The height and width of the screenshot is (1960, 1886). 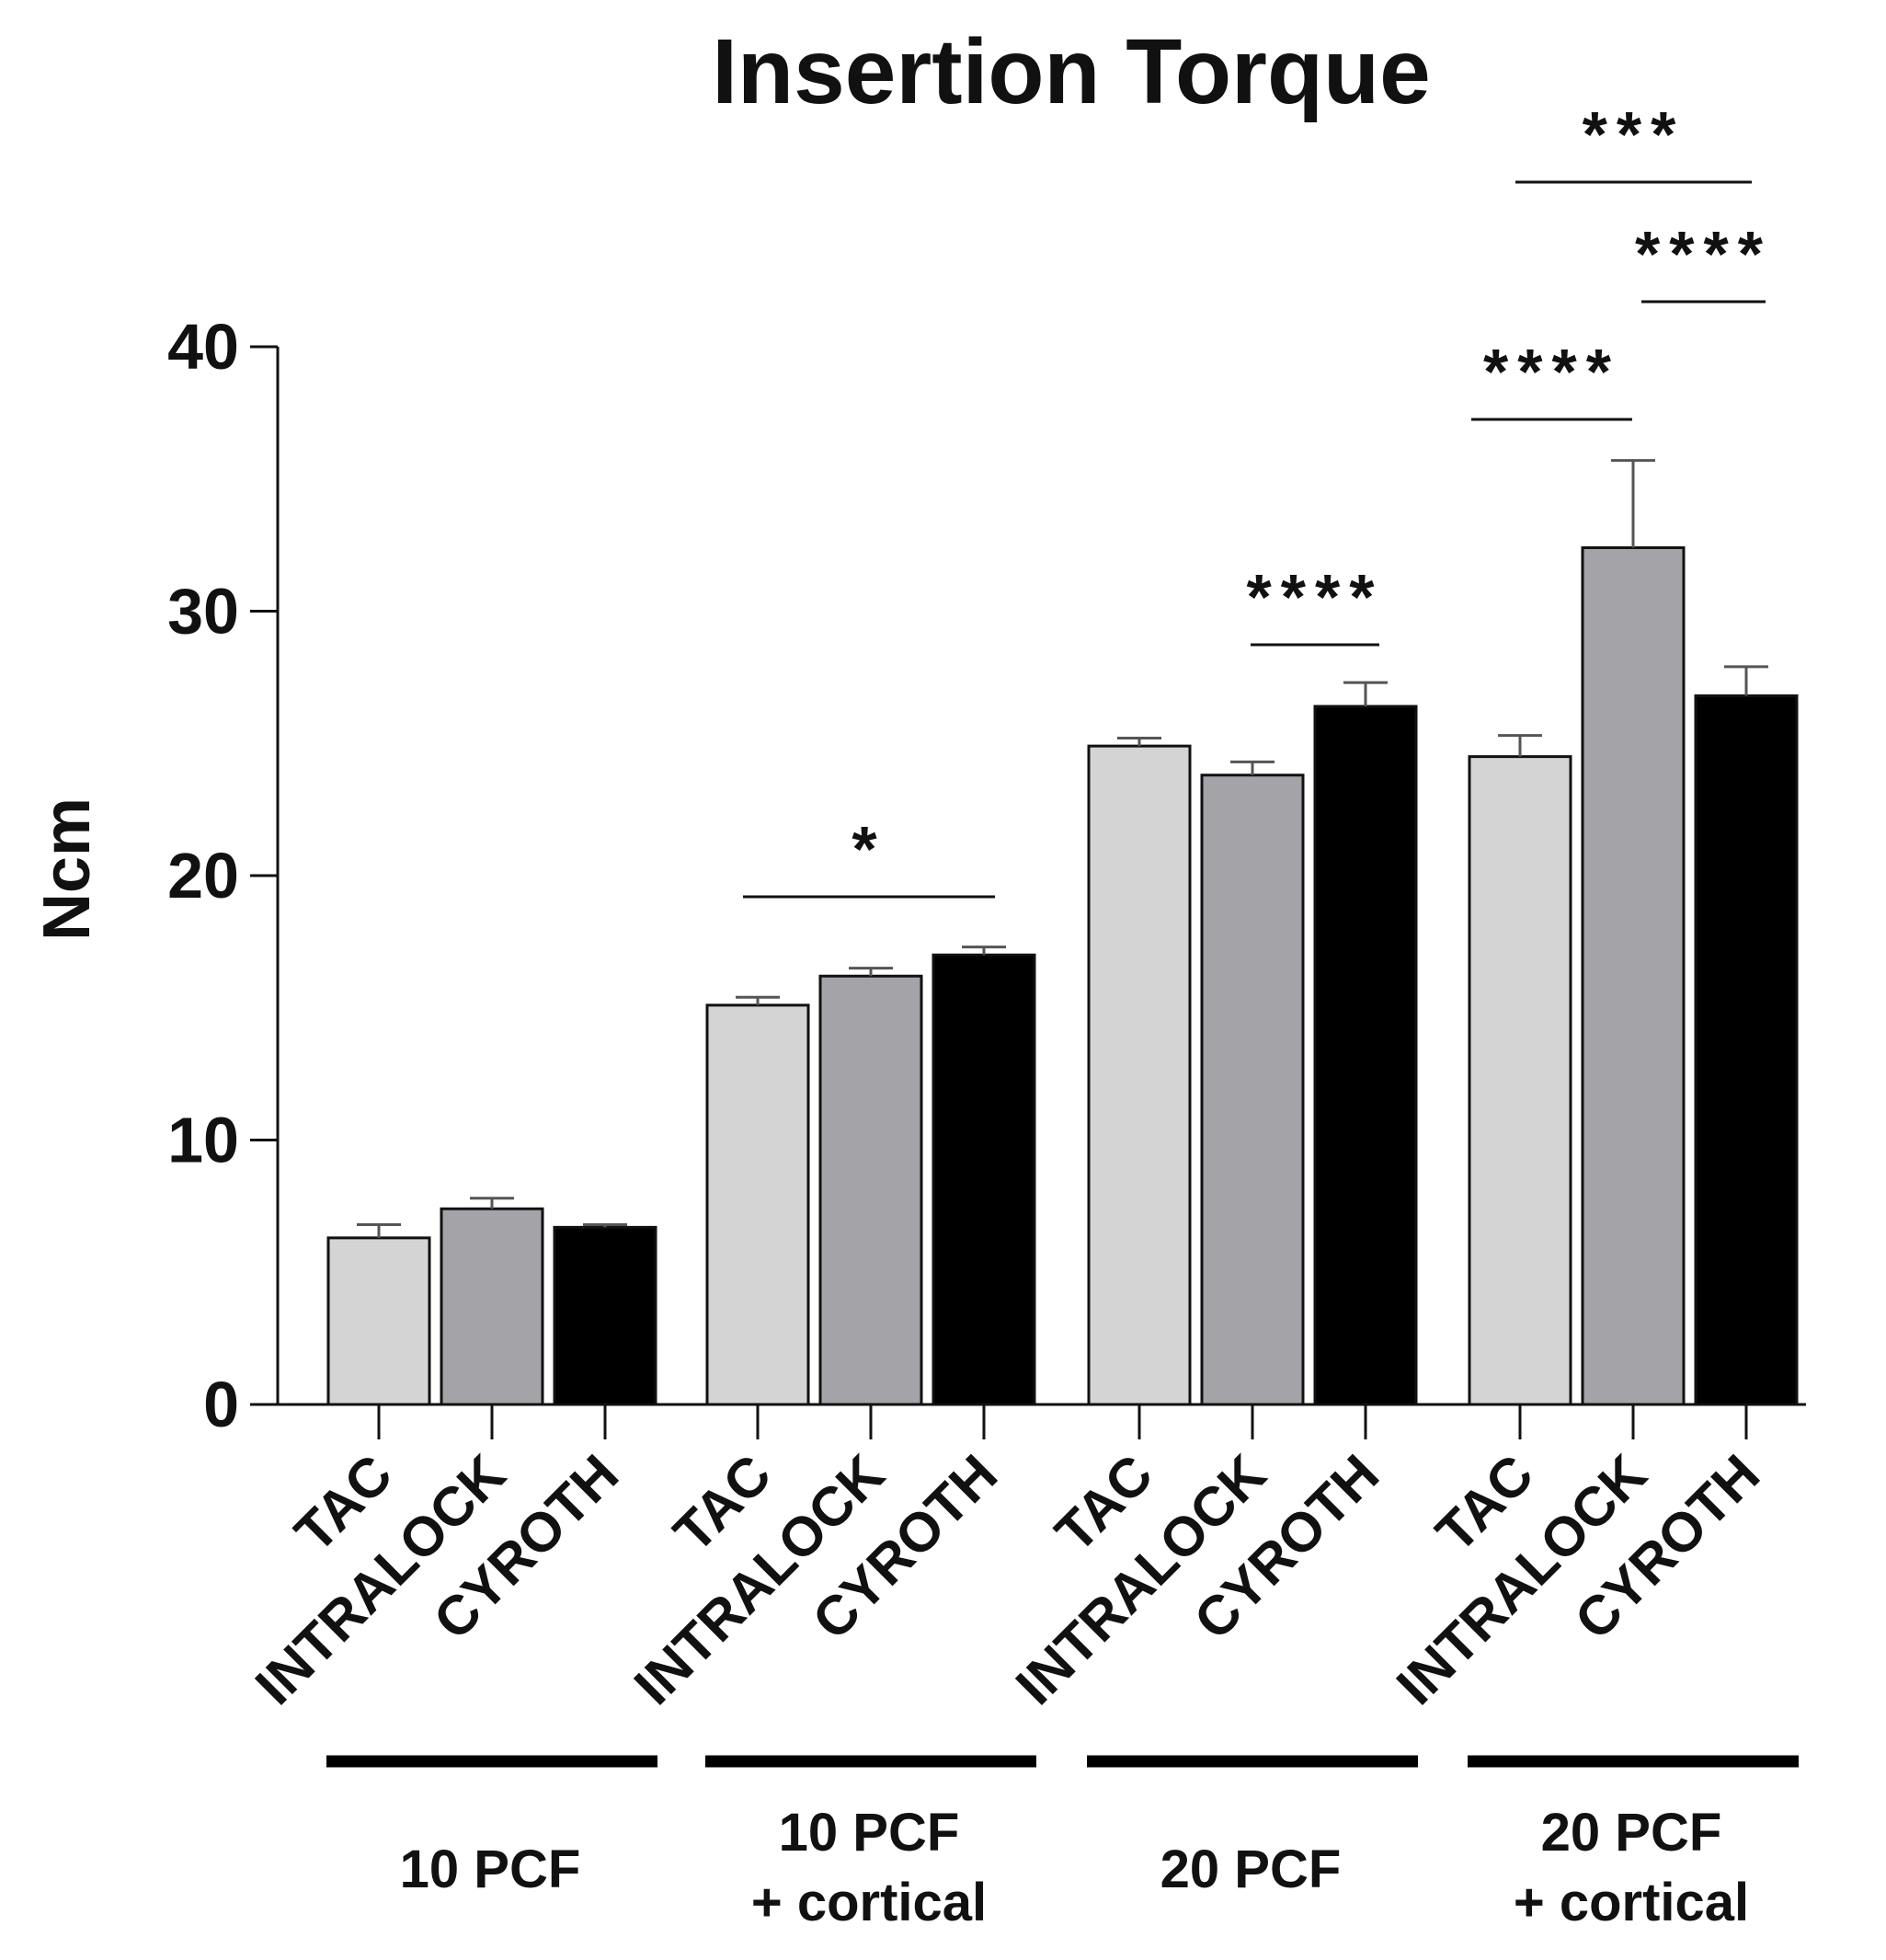 What do you see at coordinates (491, 1869) in the screenshot?
I see `group-label: 10 PCF` at bounding box center [491, 1869].